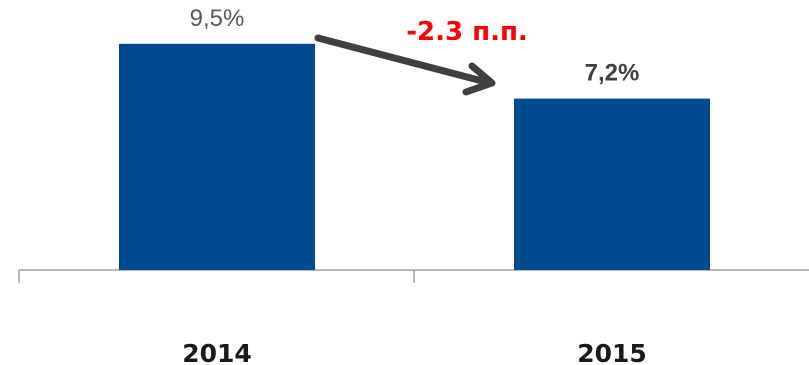  I want to click on change-arrow-shaft, so click(402, 60).